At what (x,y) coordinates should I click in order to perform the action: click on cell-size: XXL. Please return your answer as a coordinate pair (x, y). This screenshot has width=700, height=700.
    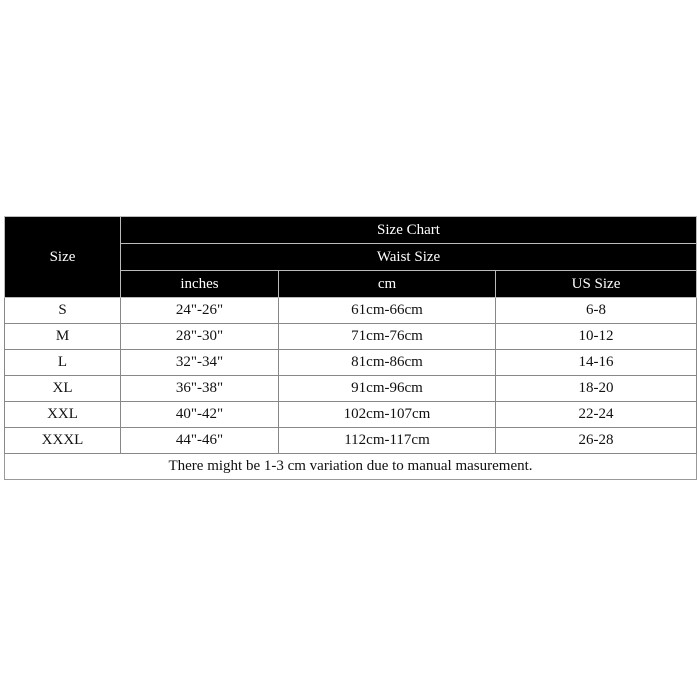
    Looking at the image, I should click on (62, 414).